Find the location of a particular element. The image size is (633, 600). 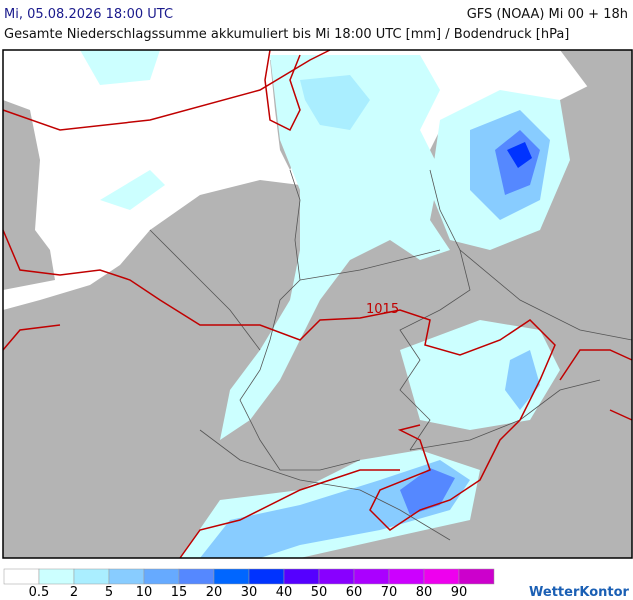

legend-level-label: 2 is located at coordinates (74, 592).